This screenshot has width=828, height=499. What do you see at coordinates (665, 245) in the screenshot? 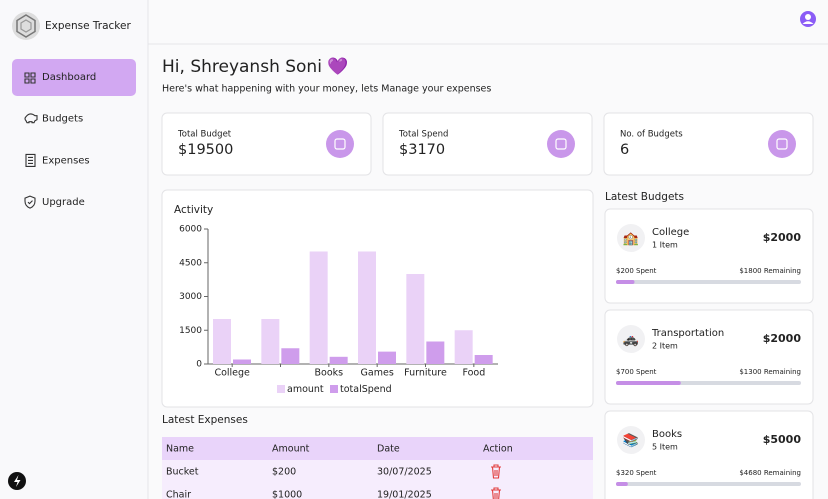
I see `budget-count: 1 Item` at bounding box center [665, 245].